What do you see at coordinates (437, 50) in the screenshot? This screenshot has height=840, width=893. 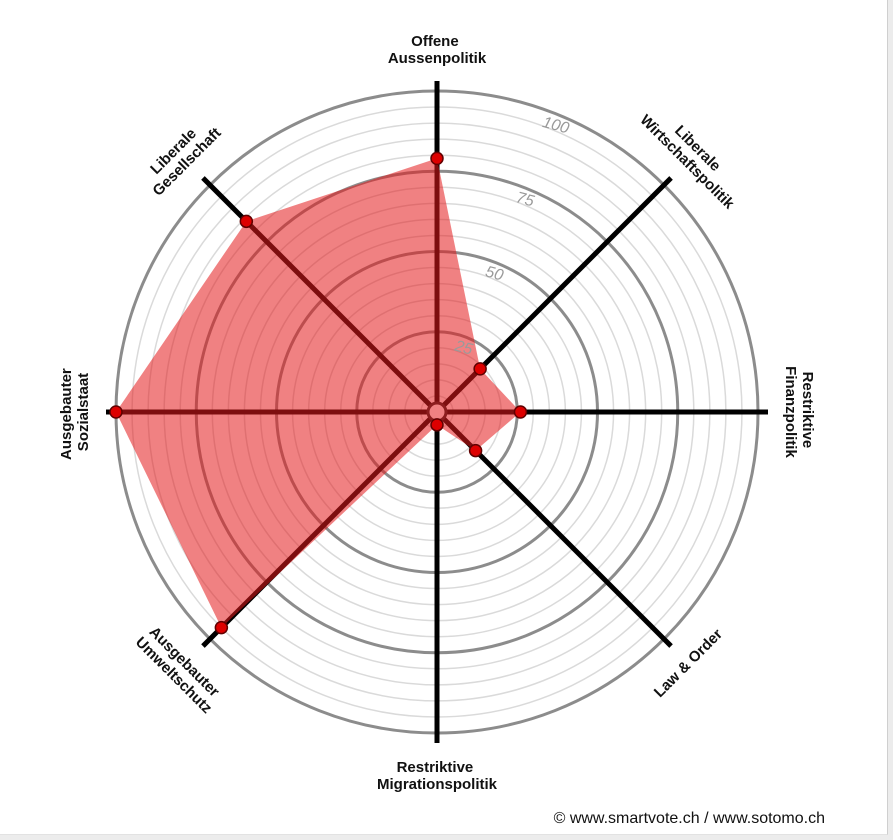 I see `axis-label: Offene Aussenpolitik` at bounding box center [437, 50].